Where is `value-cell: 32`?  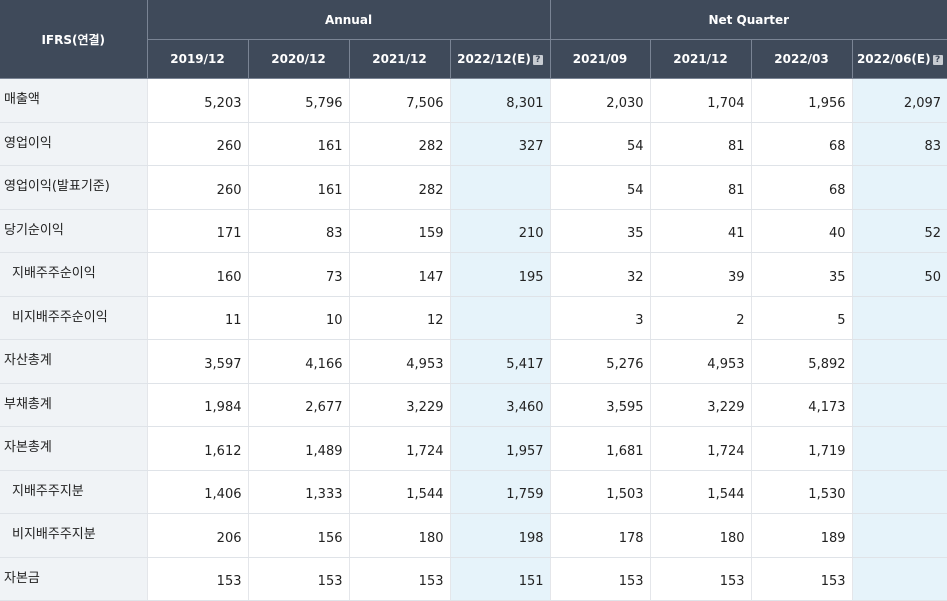
value-cell: 32 is located at coordinates (600, 274).